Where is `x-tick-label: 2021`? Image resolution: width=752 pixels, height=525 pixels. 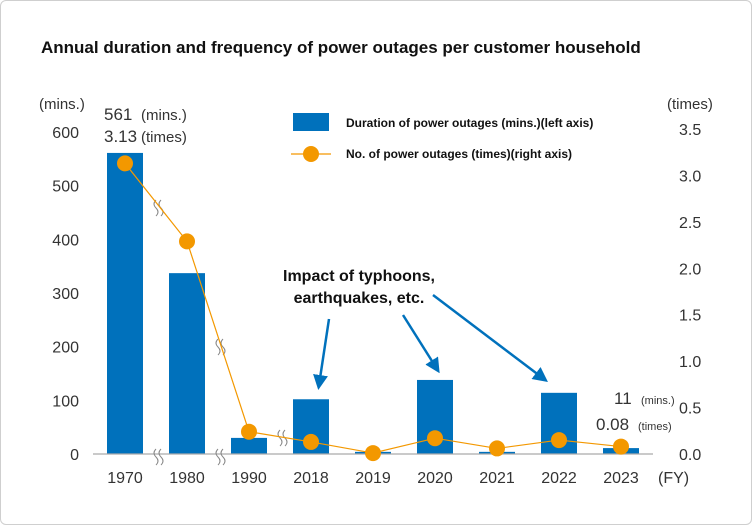 x-tick-label: 2021 is located at coordinates (497, 478).